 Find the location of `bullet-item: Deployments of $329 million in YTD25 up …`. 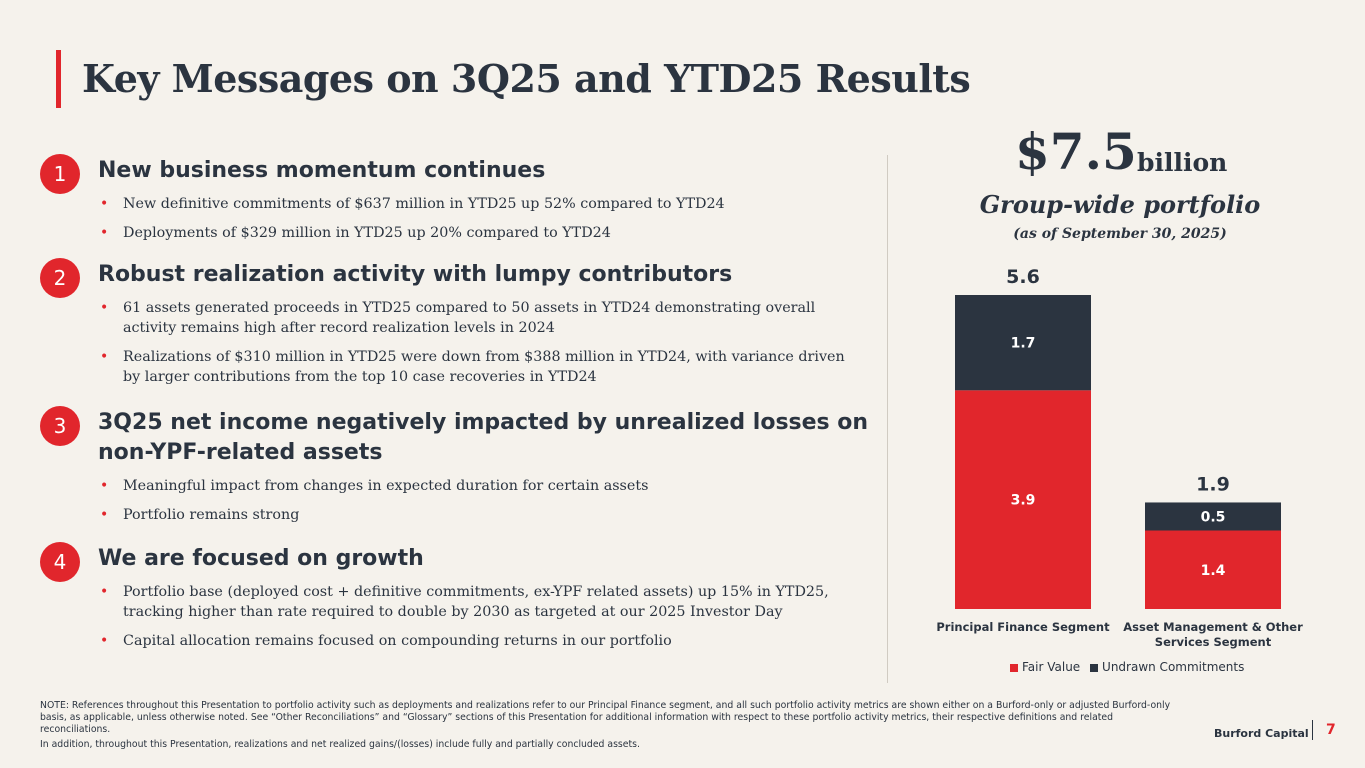

bullet-item: Deployments of $329 million in YTD25 up … is located at coordinates (478, 233).